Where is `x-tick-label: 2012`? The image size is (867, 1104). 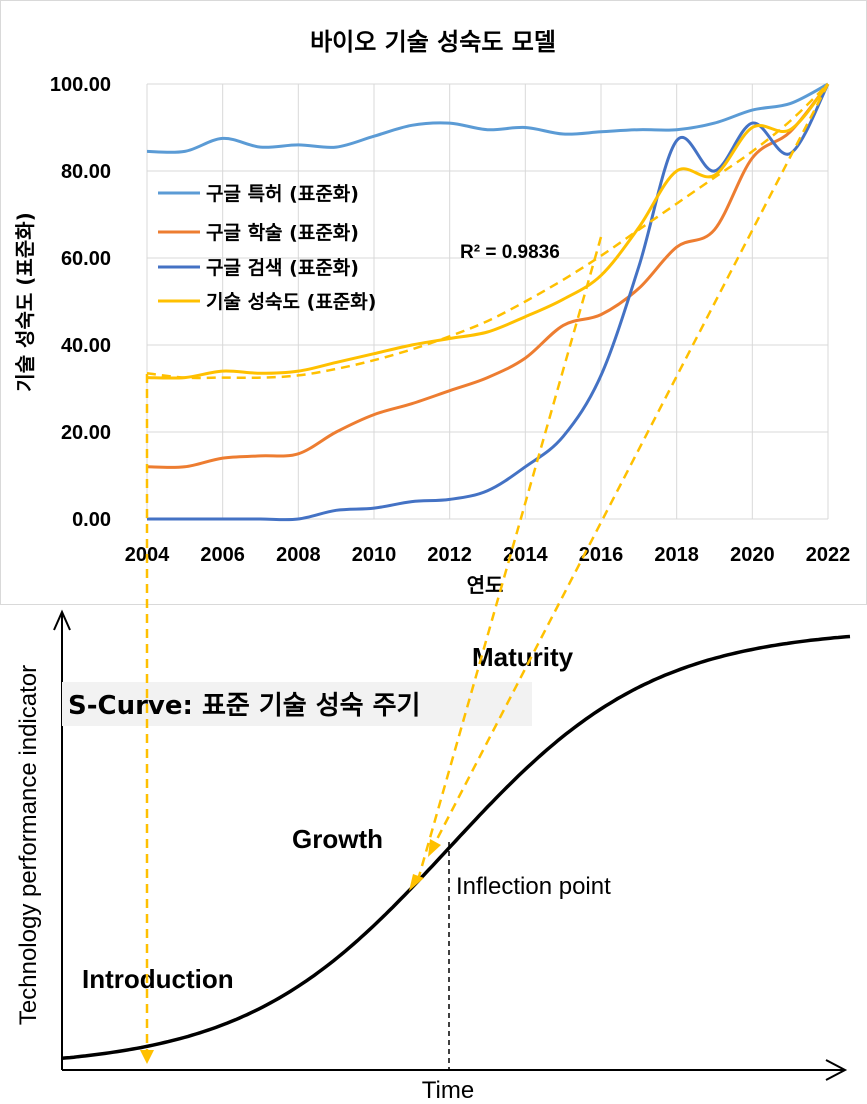
x-tick-label: 2012 is located at coordinates (449, 555).